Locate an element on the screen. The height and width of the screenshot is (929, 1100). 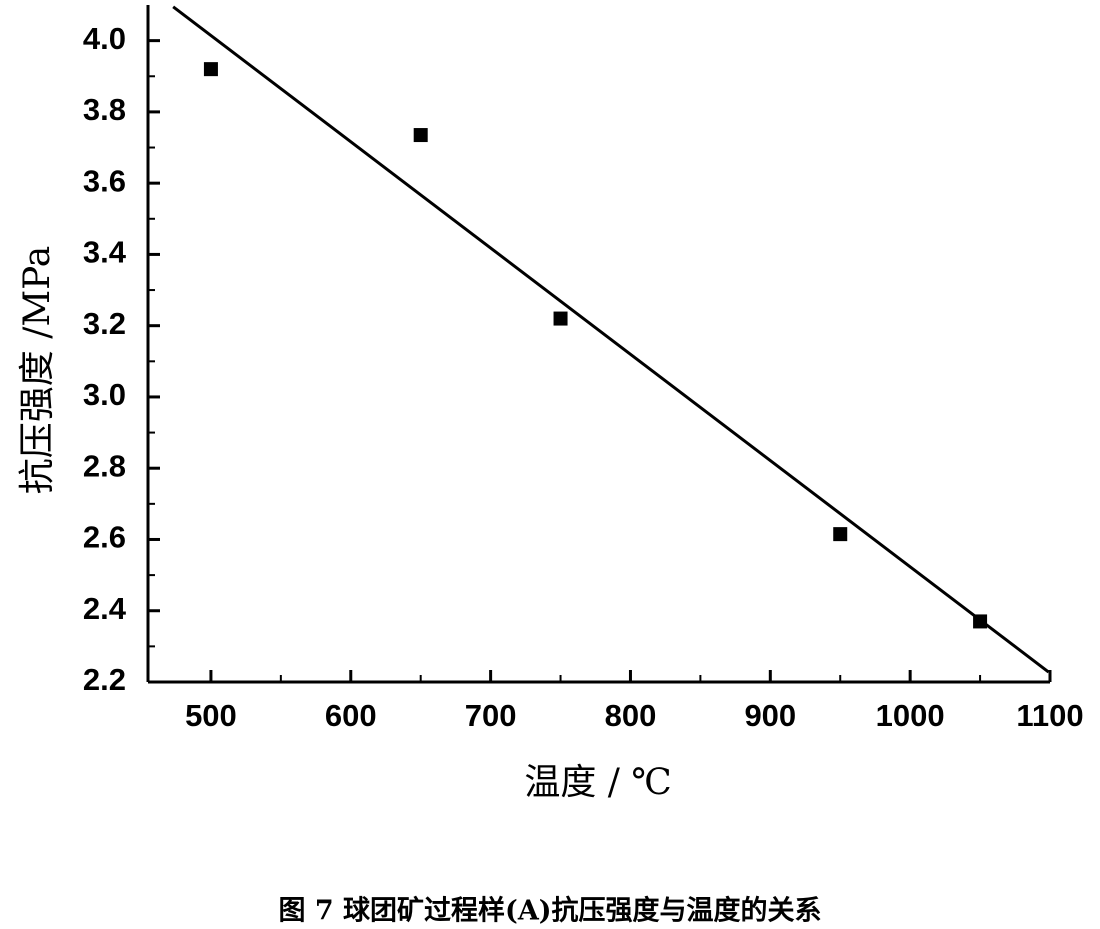
x-tick-label: 1100 is located at coordinates (1049, 715).